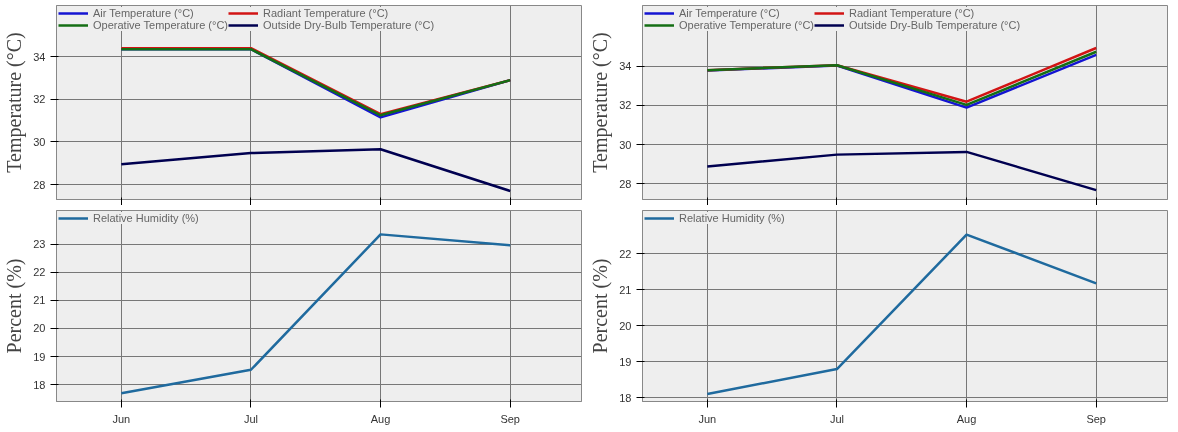  Describe the element at coordinates (39, 244) in the screenshot. I see `y-tick-label: 23` at that location.